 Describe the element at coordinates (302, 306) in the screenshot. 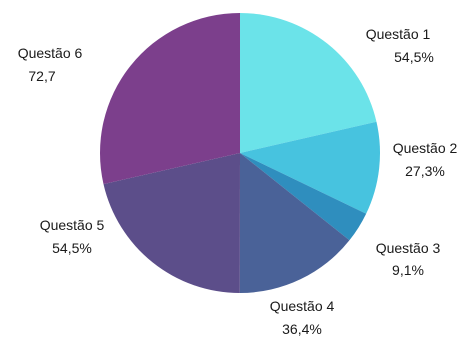

I see `label-name-questao-4: Questão 4` at that location.